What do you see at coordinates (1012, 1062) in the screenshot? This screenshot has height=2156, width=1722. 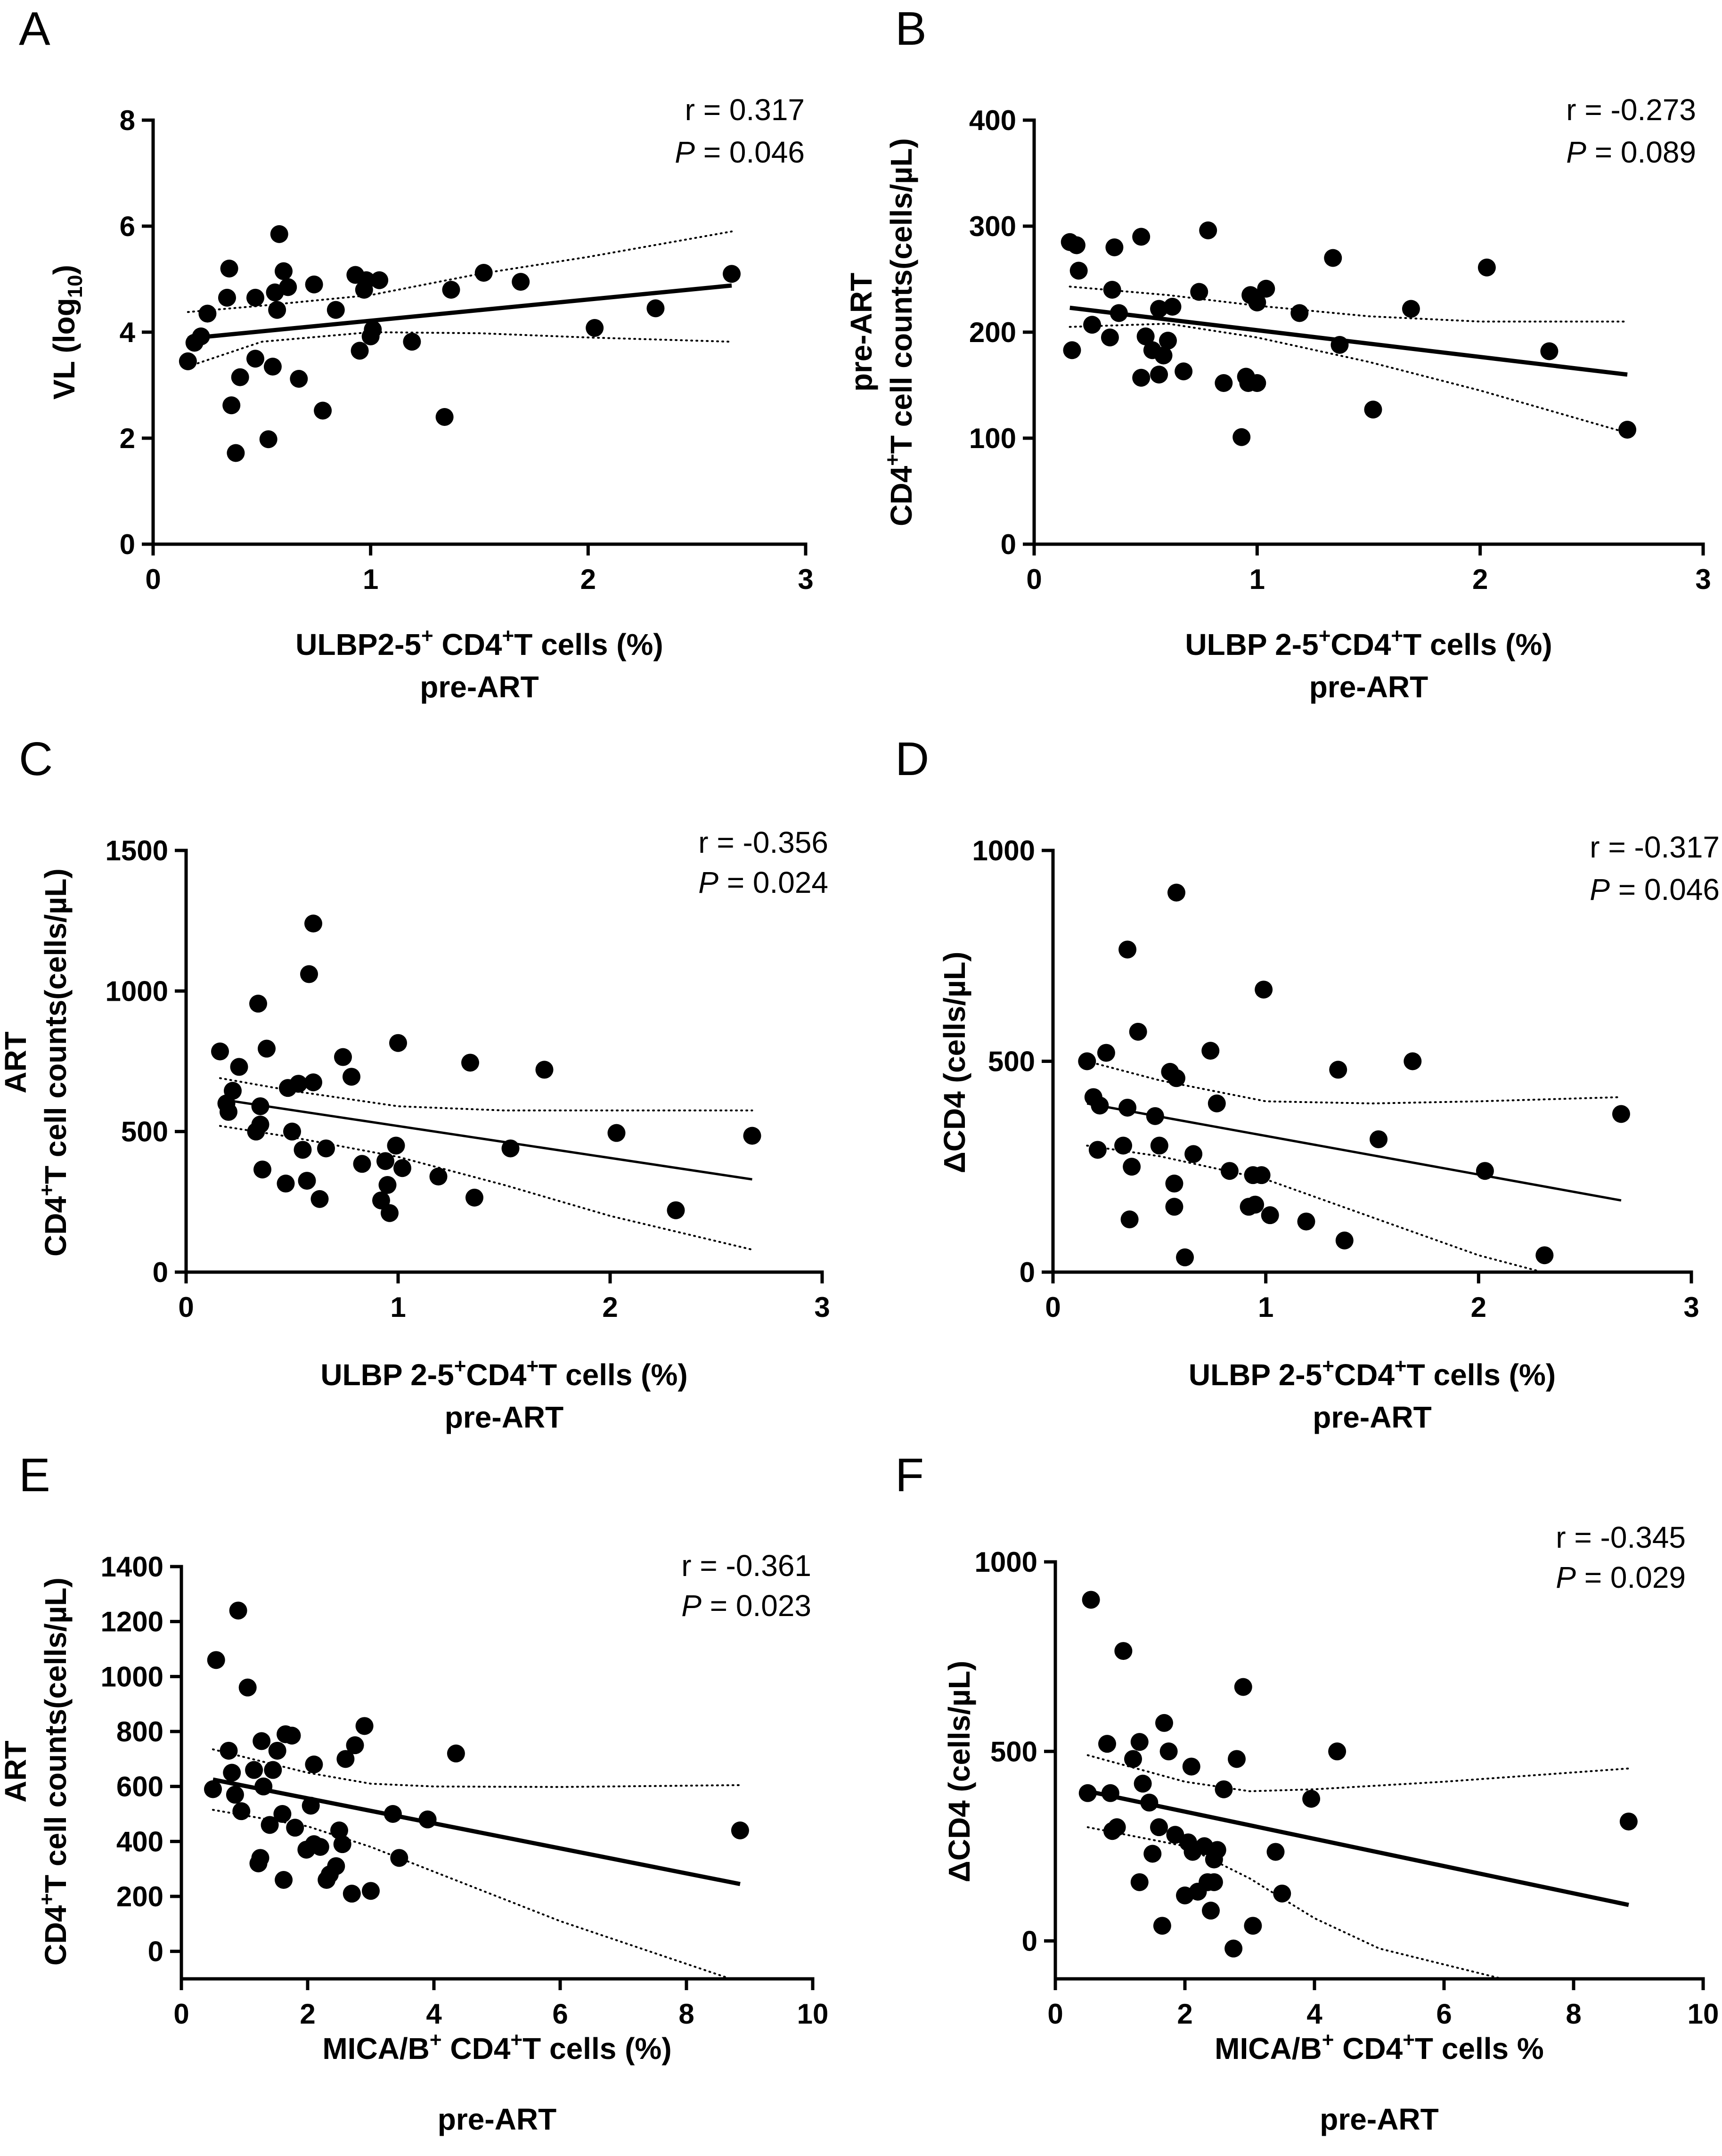 I see `y-tick-label: 500` at bounding box center [1012, 1062].